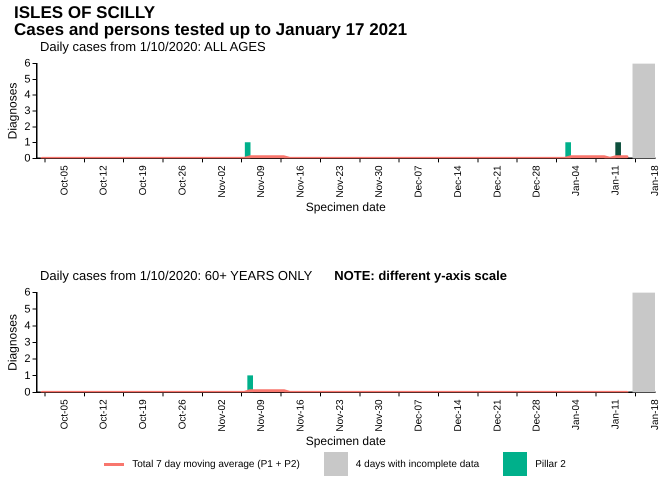 The width and height of the screenshot is (670, 485). I want to click on chart-title: Daily cases from 1/10/2020: 60+ YEARS ONLY, so click(176, 275).